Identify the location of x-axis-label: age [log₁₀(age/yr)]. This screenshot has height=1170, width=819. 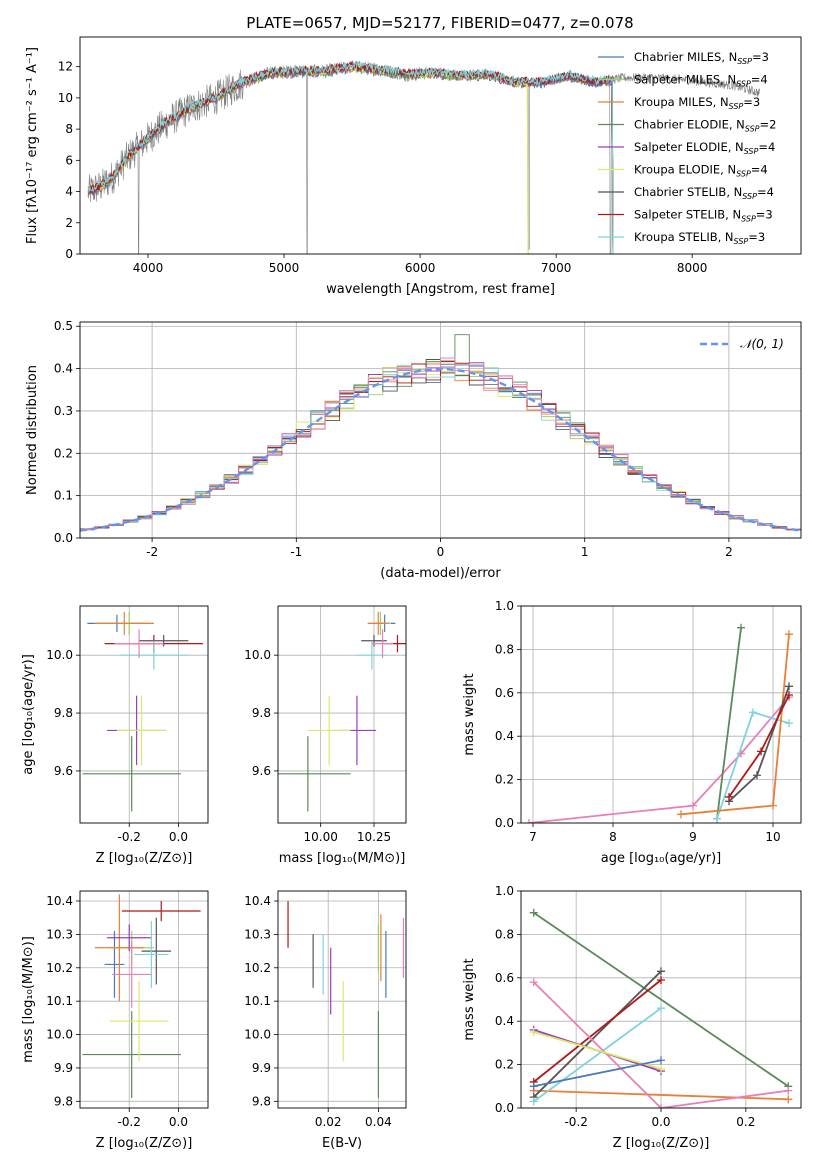
(661, 858).